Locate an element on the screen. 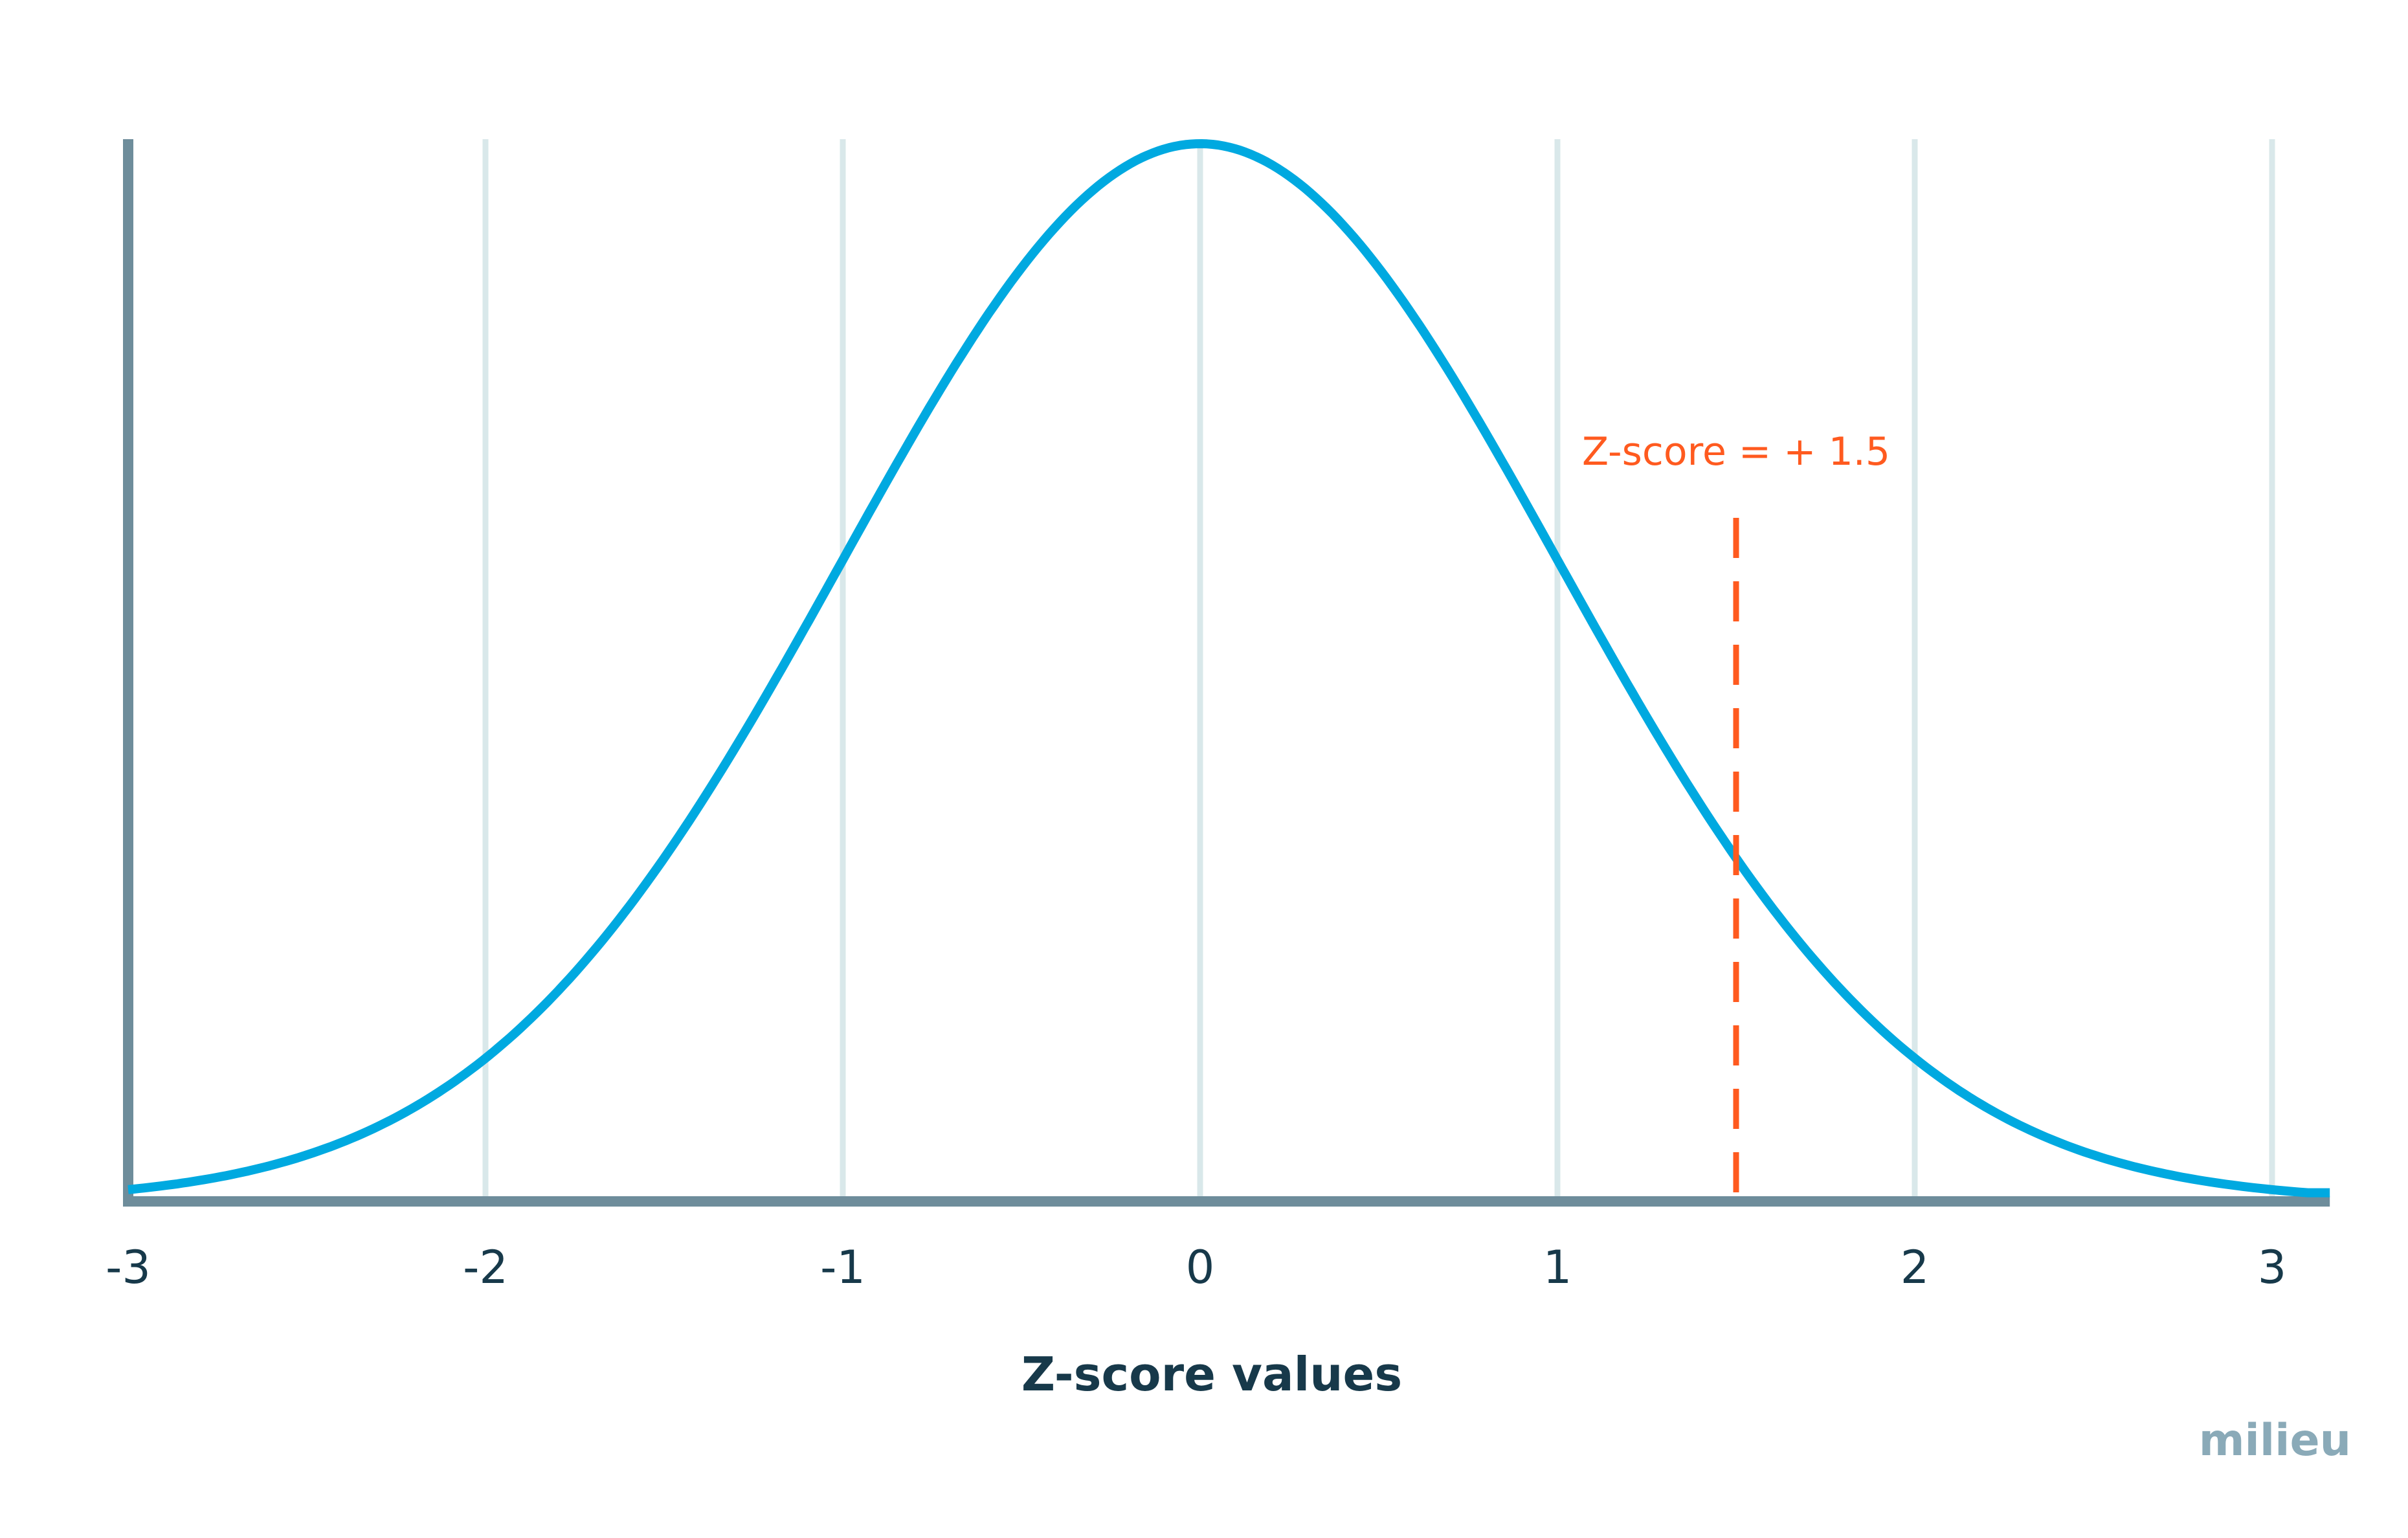 Image resolution: width=2408 pixels, height=1538 pixels. x-tick-label: -1 is located at coordinates (842, 1267).